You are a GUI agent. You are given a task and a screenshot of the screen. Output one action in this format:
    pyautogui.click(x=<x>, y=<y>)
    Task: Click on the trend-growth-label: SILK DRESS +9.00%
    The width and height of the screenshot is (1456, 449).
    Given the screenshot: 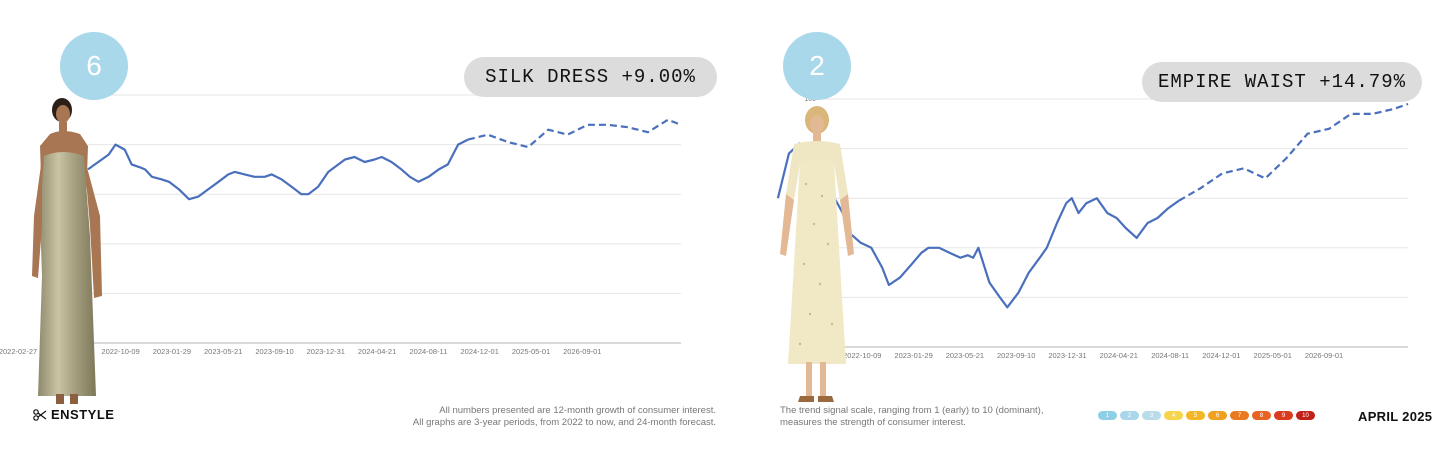 What is the action you would take?
    pyautogui.click(x=590, y=77)
    